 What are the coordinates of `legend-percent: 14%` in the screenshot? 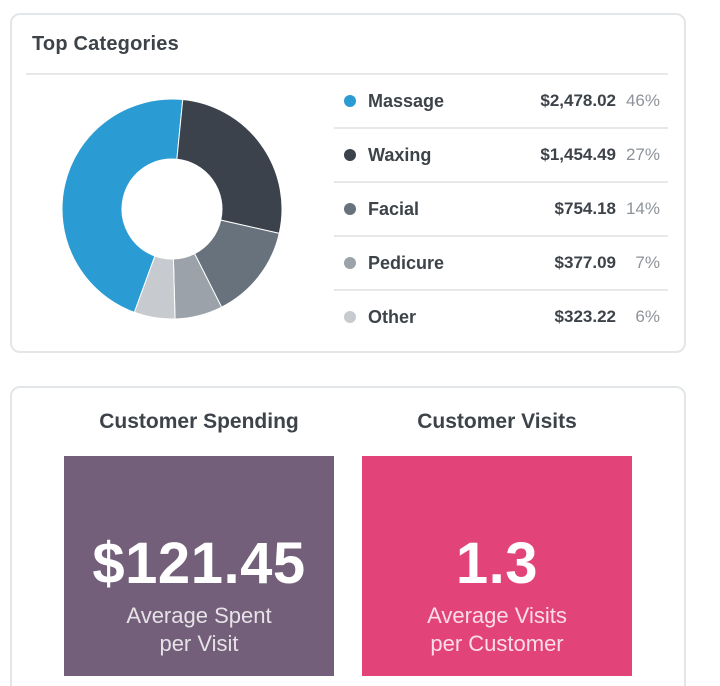 It's located at (642, 208).